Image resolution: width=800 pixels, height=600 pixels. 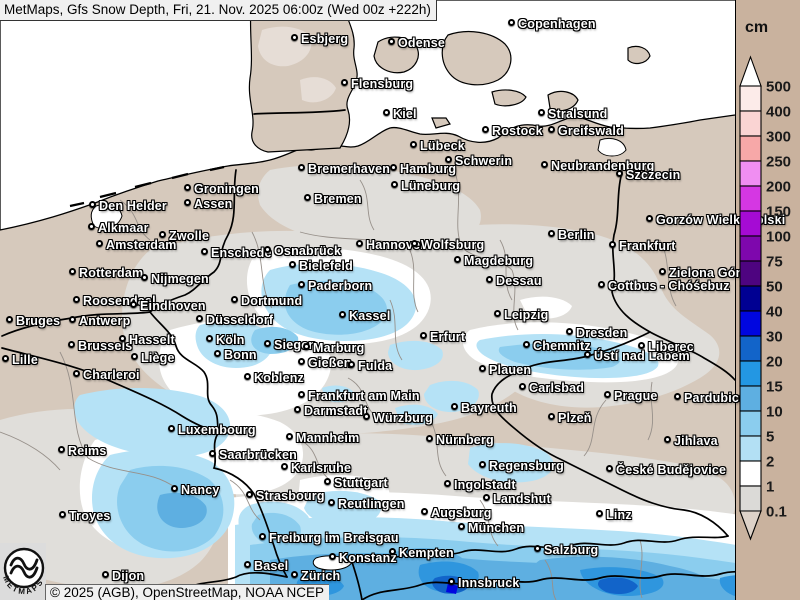 What do you see at coordinates (774, 287) in the screenshot?
I see `legend-tick-label: 50` at bounding box center [774, 287].